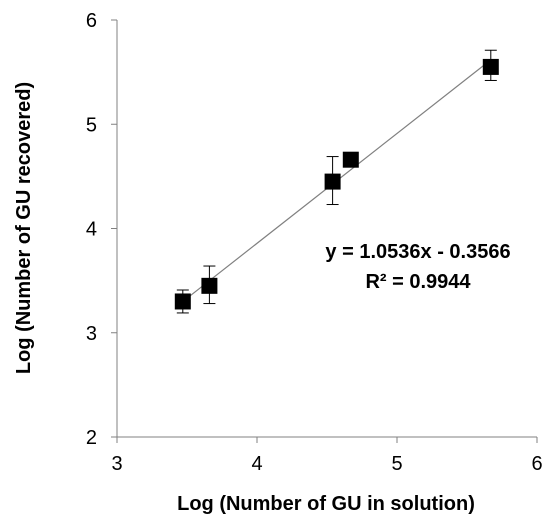 This screenshot has height=532, width=550. What do you see at coordinates (91, 438) in the screenshot?
I see `y-tick-label: 2` at bounding box center [91, 438].